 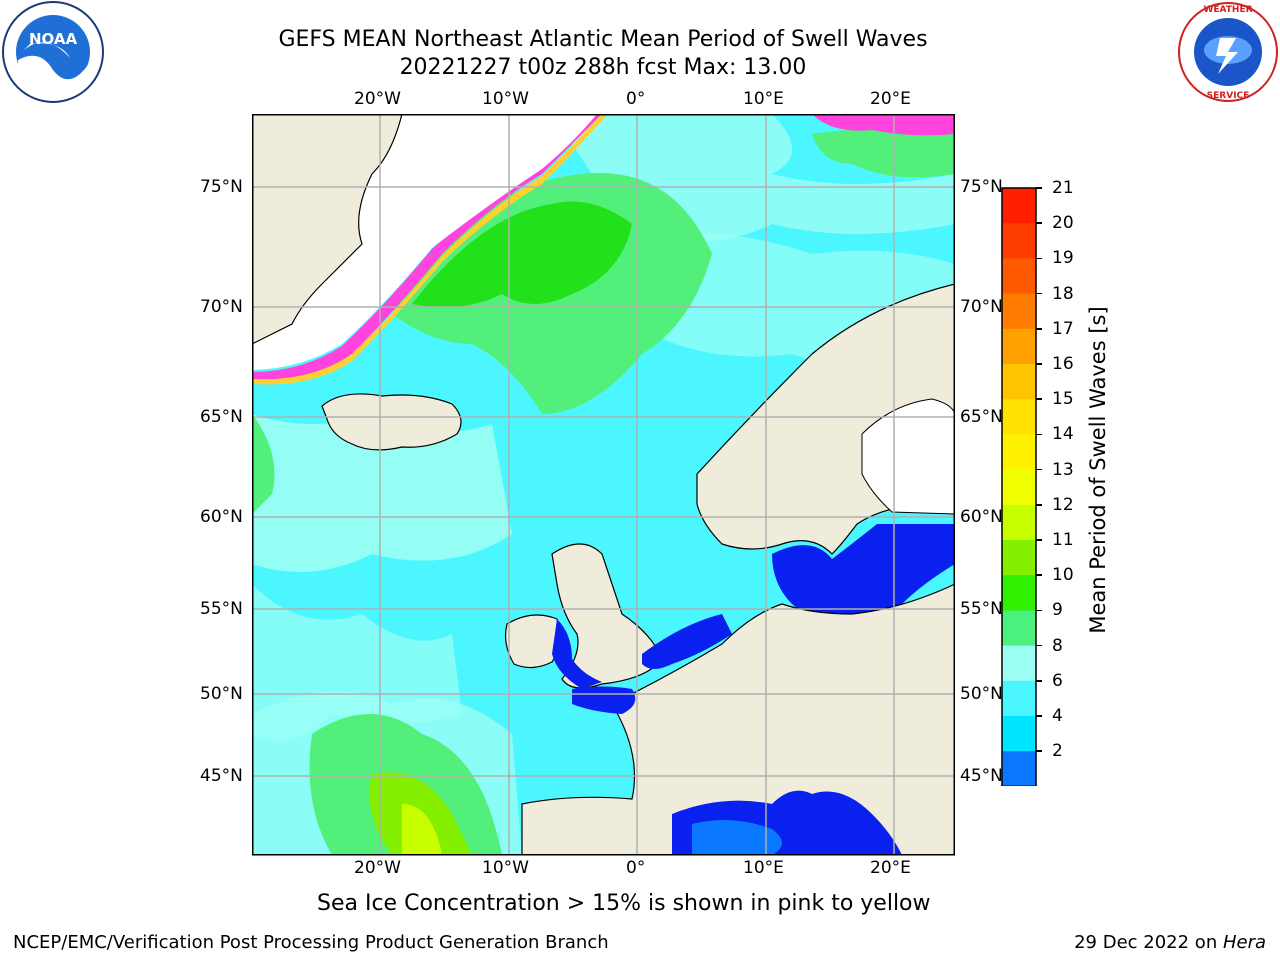 What do you see at coordinates (1228, 96) in the screenshot?
I see `svg-text: SERVICE` at bounding box center [1228, 96].